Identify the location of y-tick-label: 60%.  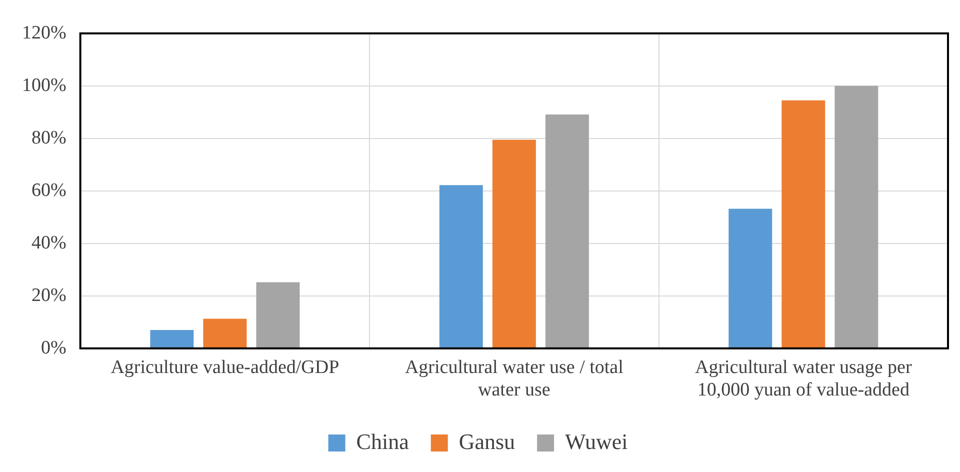
(49, 190).